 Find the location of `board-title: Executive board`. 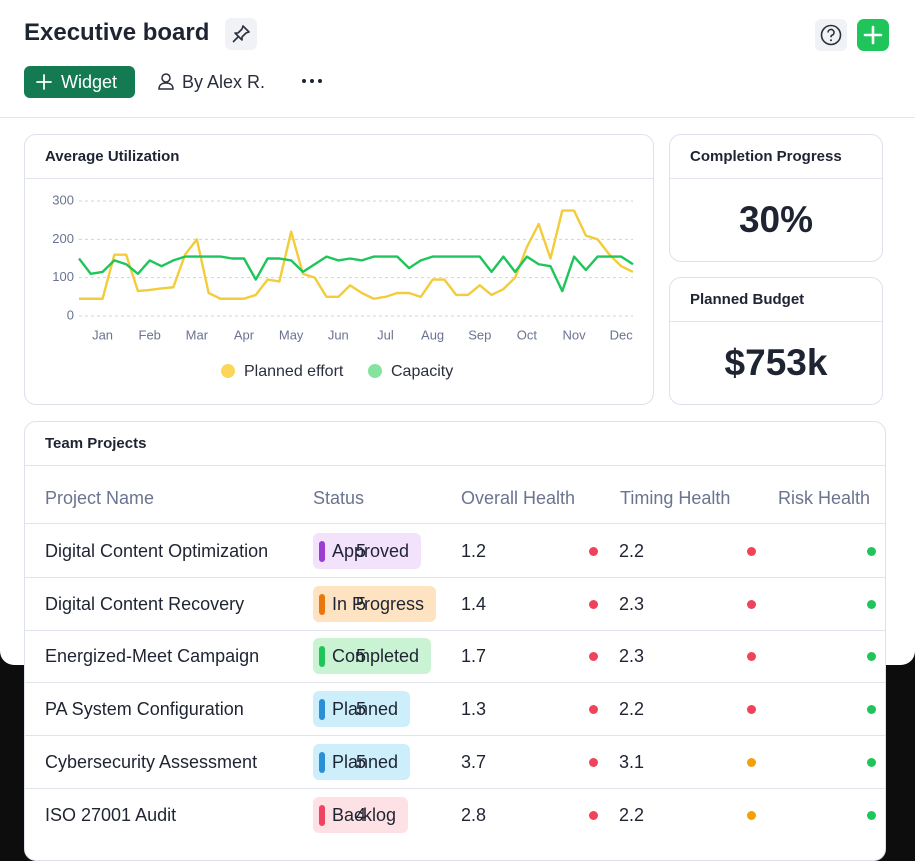

board-title: Executive board is located at coordinates (117, 32).